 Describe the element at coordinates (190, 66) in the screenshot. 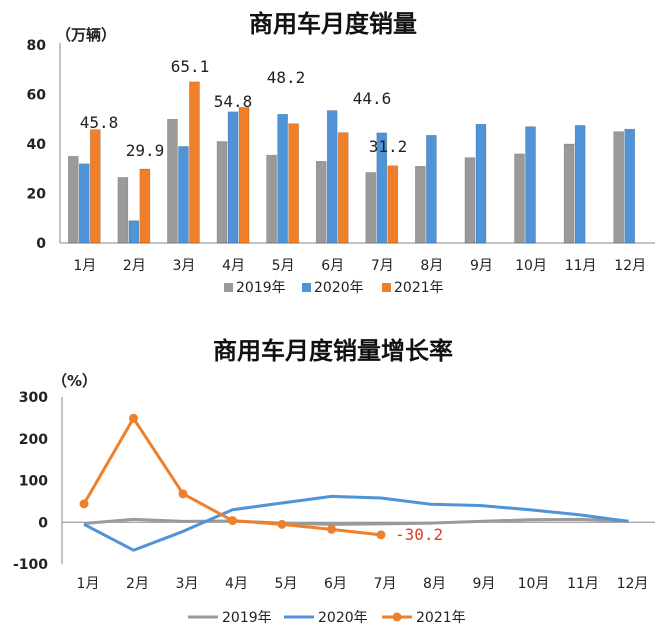

I see `bar-data-label: 65.1` at that location.